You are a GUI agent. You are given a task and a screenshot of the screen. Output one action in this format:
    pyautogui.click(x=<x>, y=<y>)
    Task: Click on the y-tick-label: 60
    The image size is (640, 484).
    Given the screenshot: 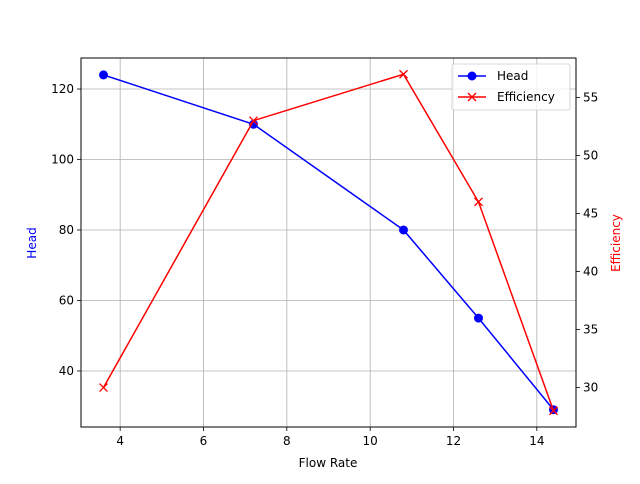 What is the action you would take?
    pyautogui.click(x=66, y=300)
    